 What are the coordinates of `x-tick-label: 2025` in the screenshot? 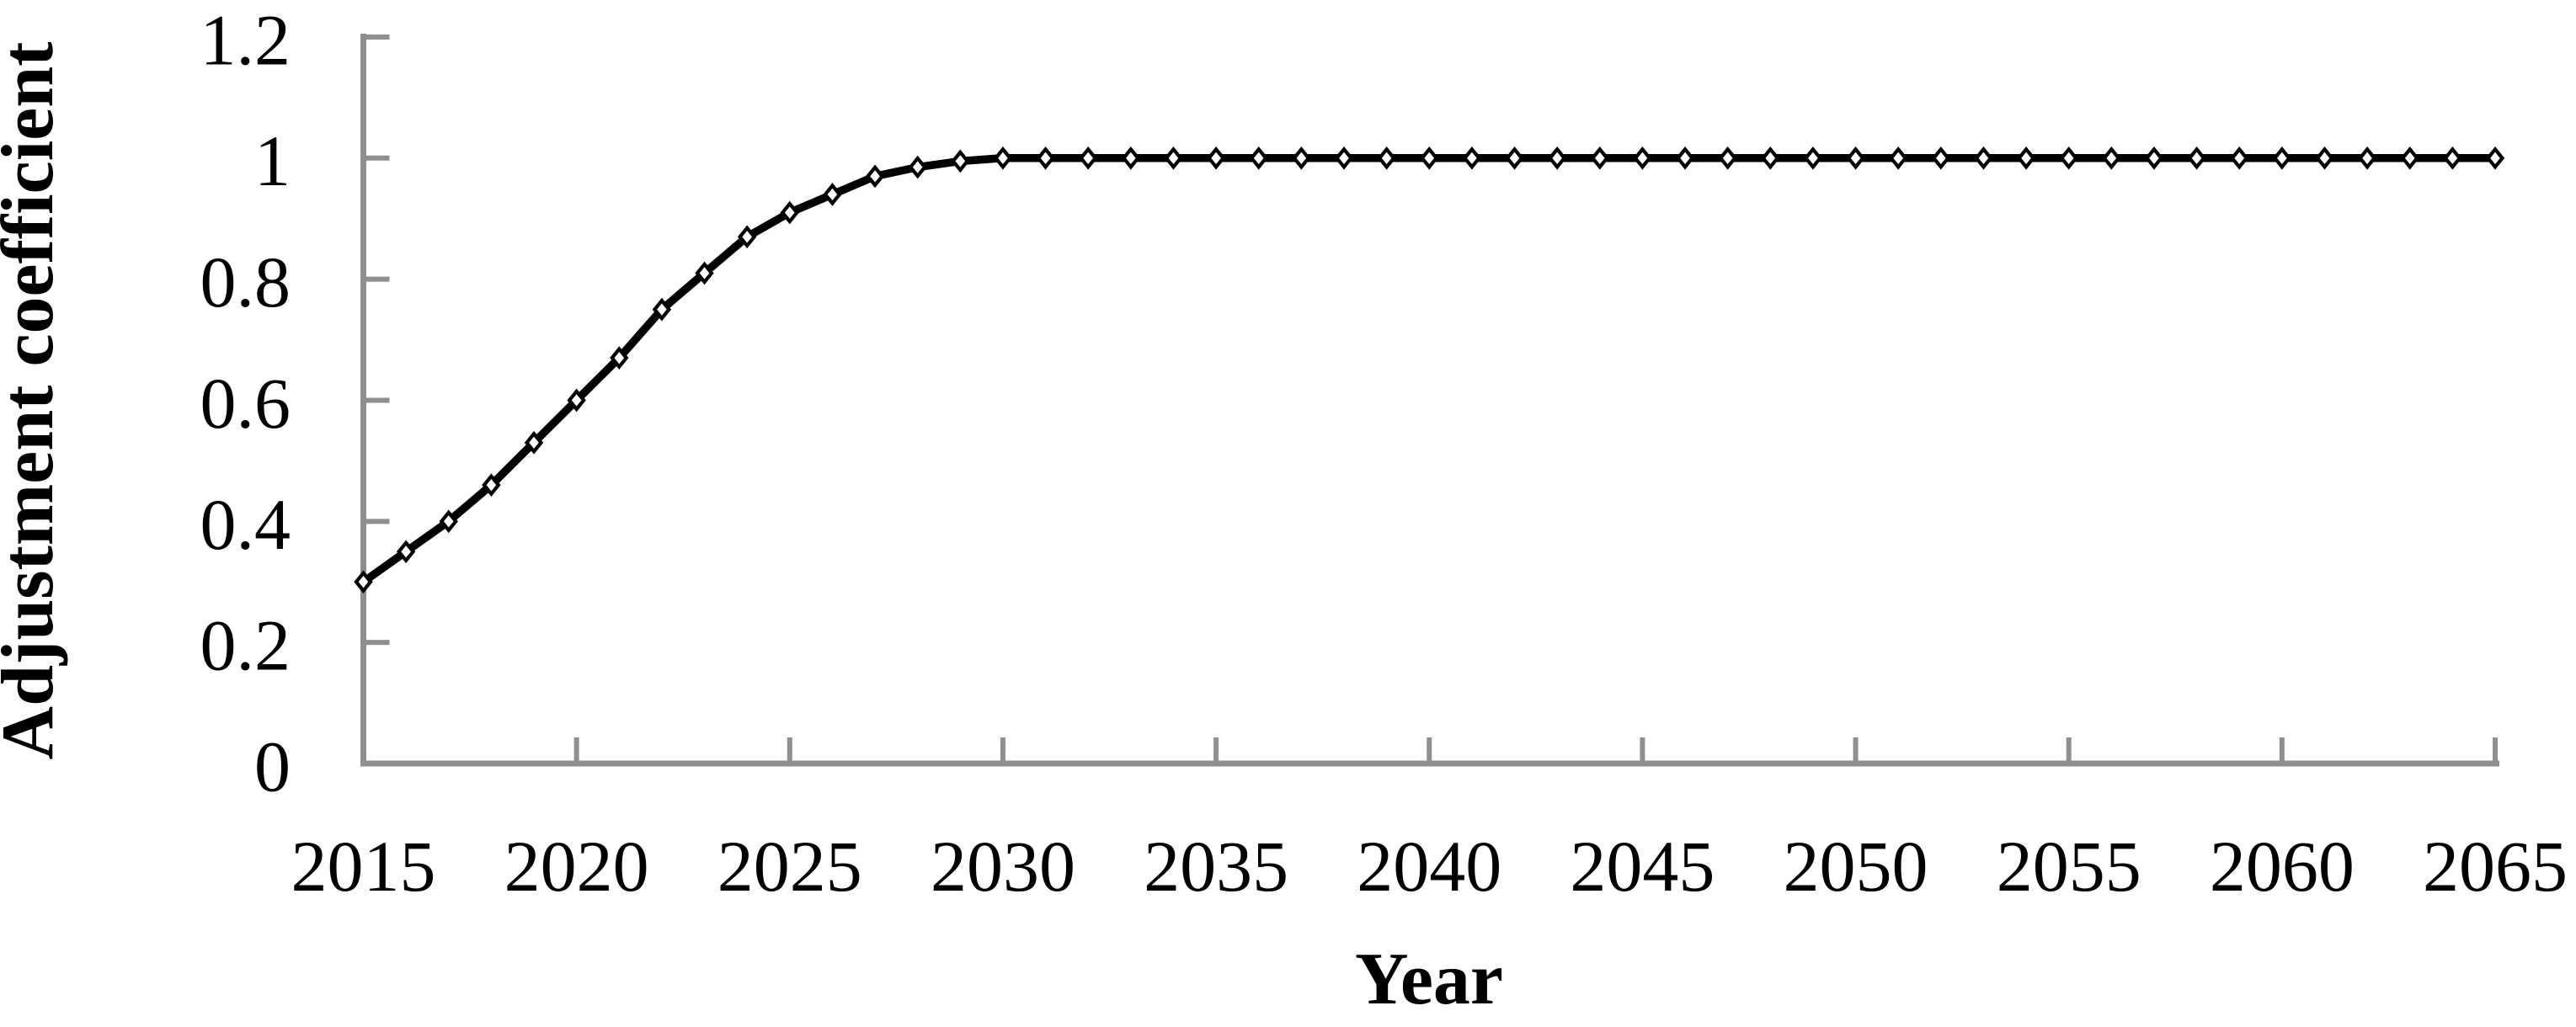 It's located at (789, 866).